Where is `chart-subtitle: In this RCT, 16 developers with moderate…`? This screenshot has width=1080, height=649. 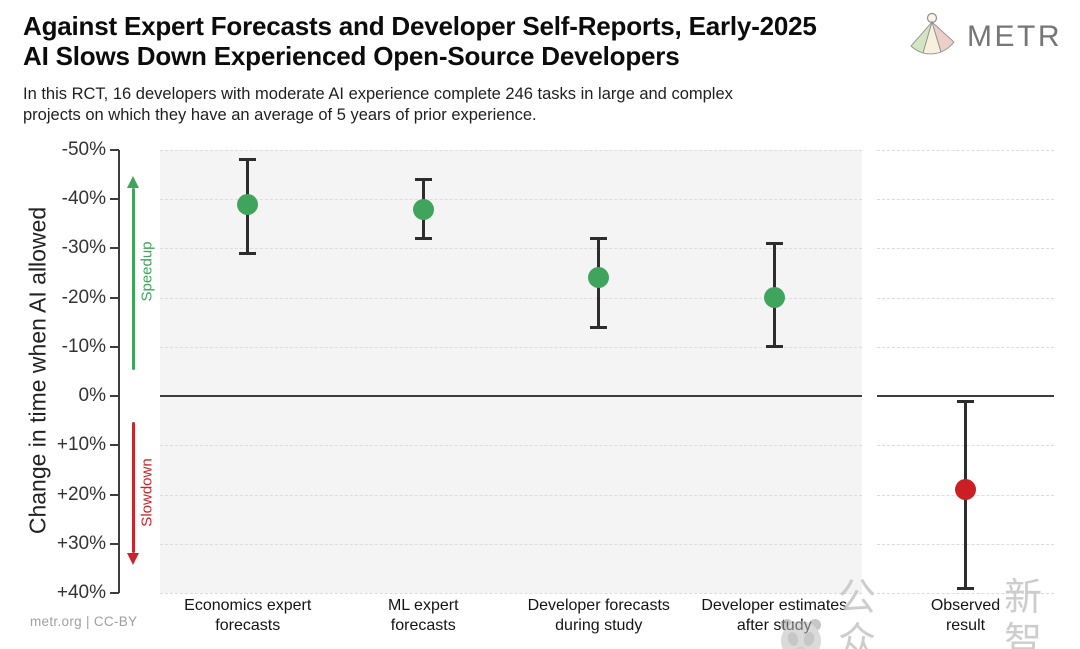
chart-subtitle: In this RCT, 16 developers with moderate… is located at coordinates (378, 104).